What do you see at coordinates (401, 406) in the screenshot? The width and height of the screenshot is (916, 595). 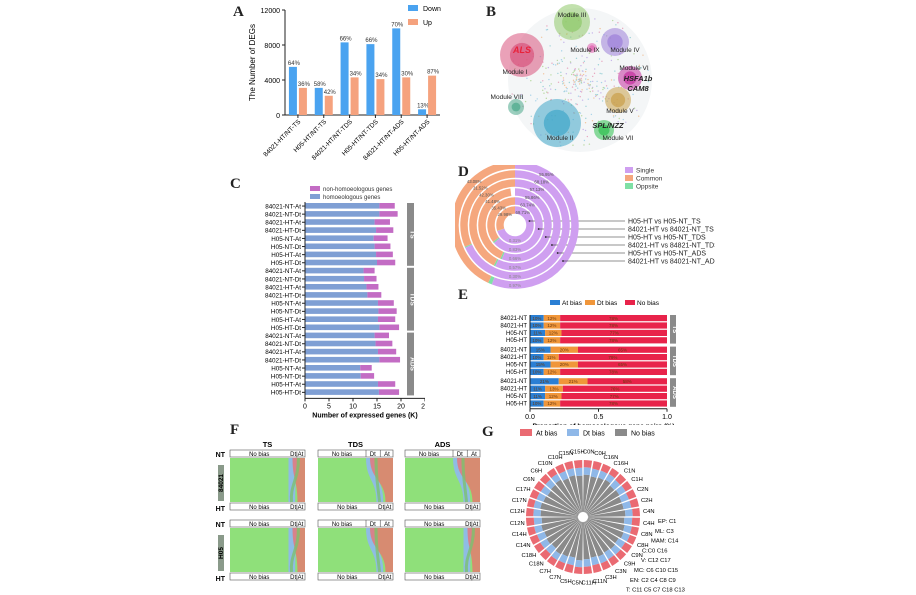 I see `x-tick-label: 20` at bounding box center [401, 406].